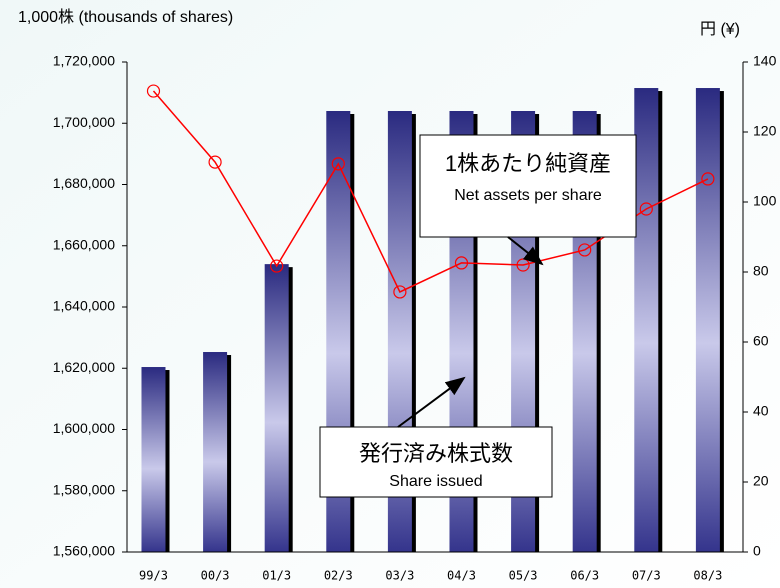 Image resolution: width=780 pixels, height=588 pixels. Describe the element at coordinates (84, 122) in the screenshot. I see `y-tick-label: 1,700,000` at that location.